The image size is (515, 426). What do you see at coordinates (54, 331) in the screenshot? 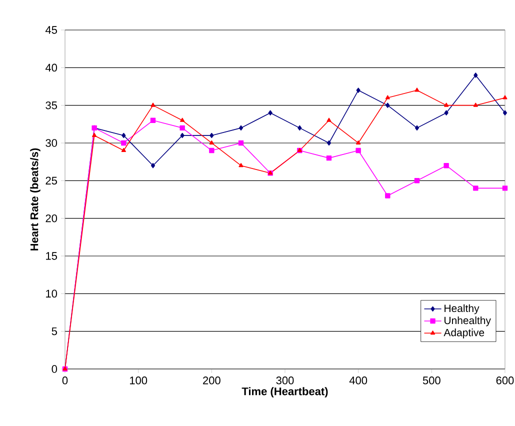
I see `y-tick-label: 5` at bounding box center [54, 331].